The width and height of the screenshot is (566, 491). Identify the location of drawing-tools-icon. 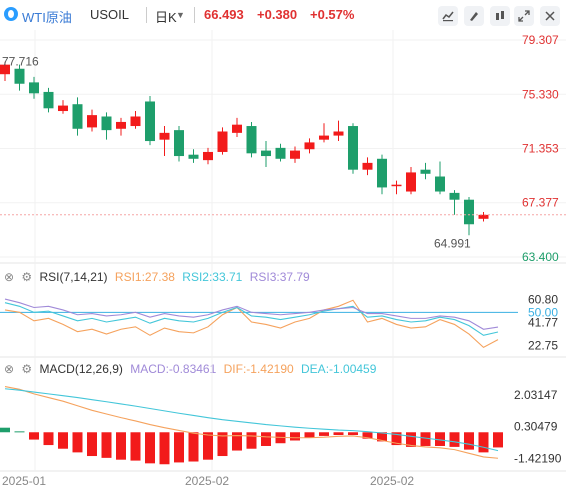
(474, 16).